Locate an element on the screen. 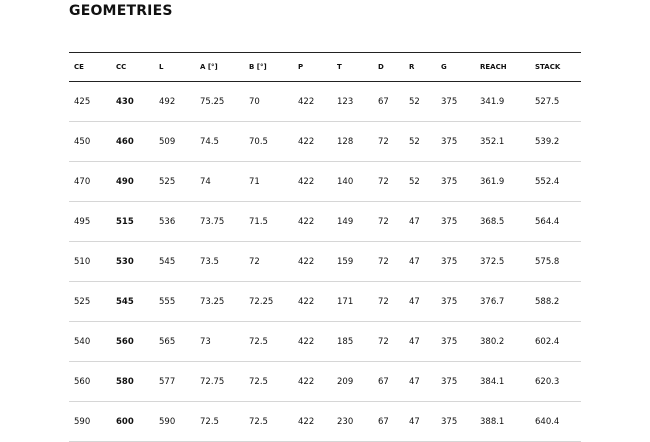 The image size is (650, 442). table-cell: 580 is located at coordinates (125, 381).